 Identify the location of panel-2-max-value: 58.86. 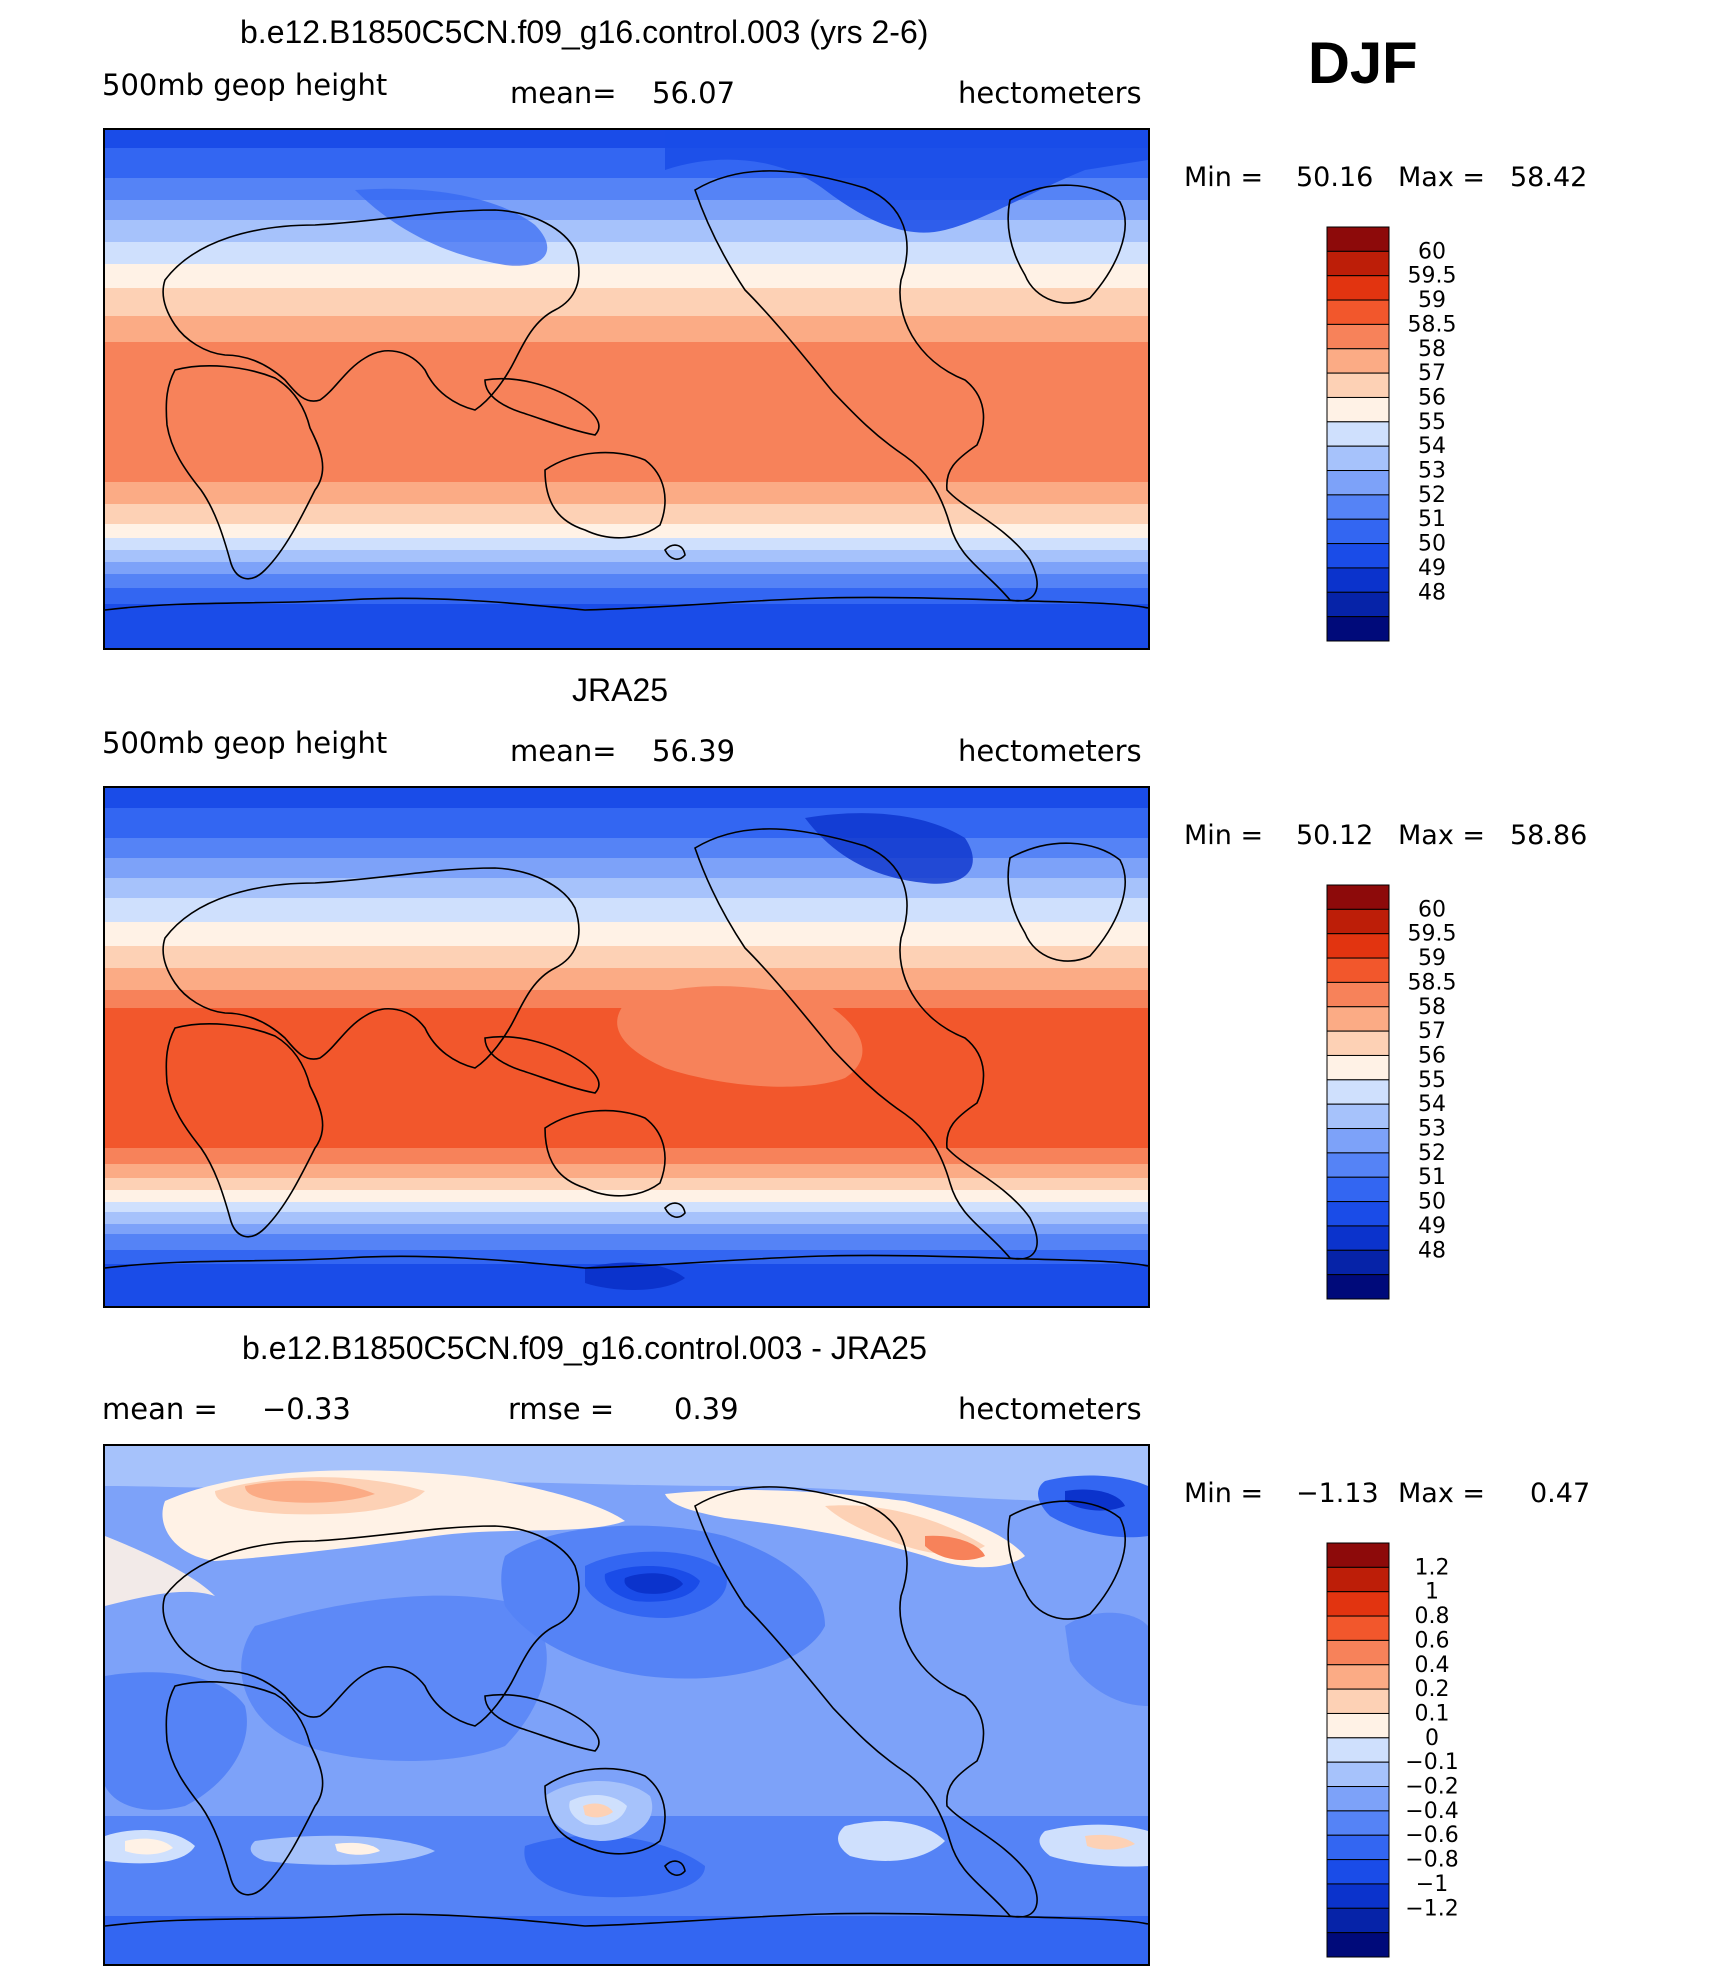
(1549, 835).